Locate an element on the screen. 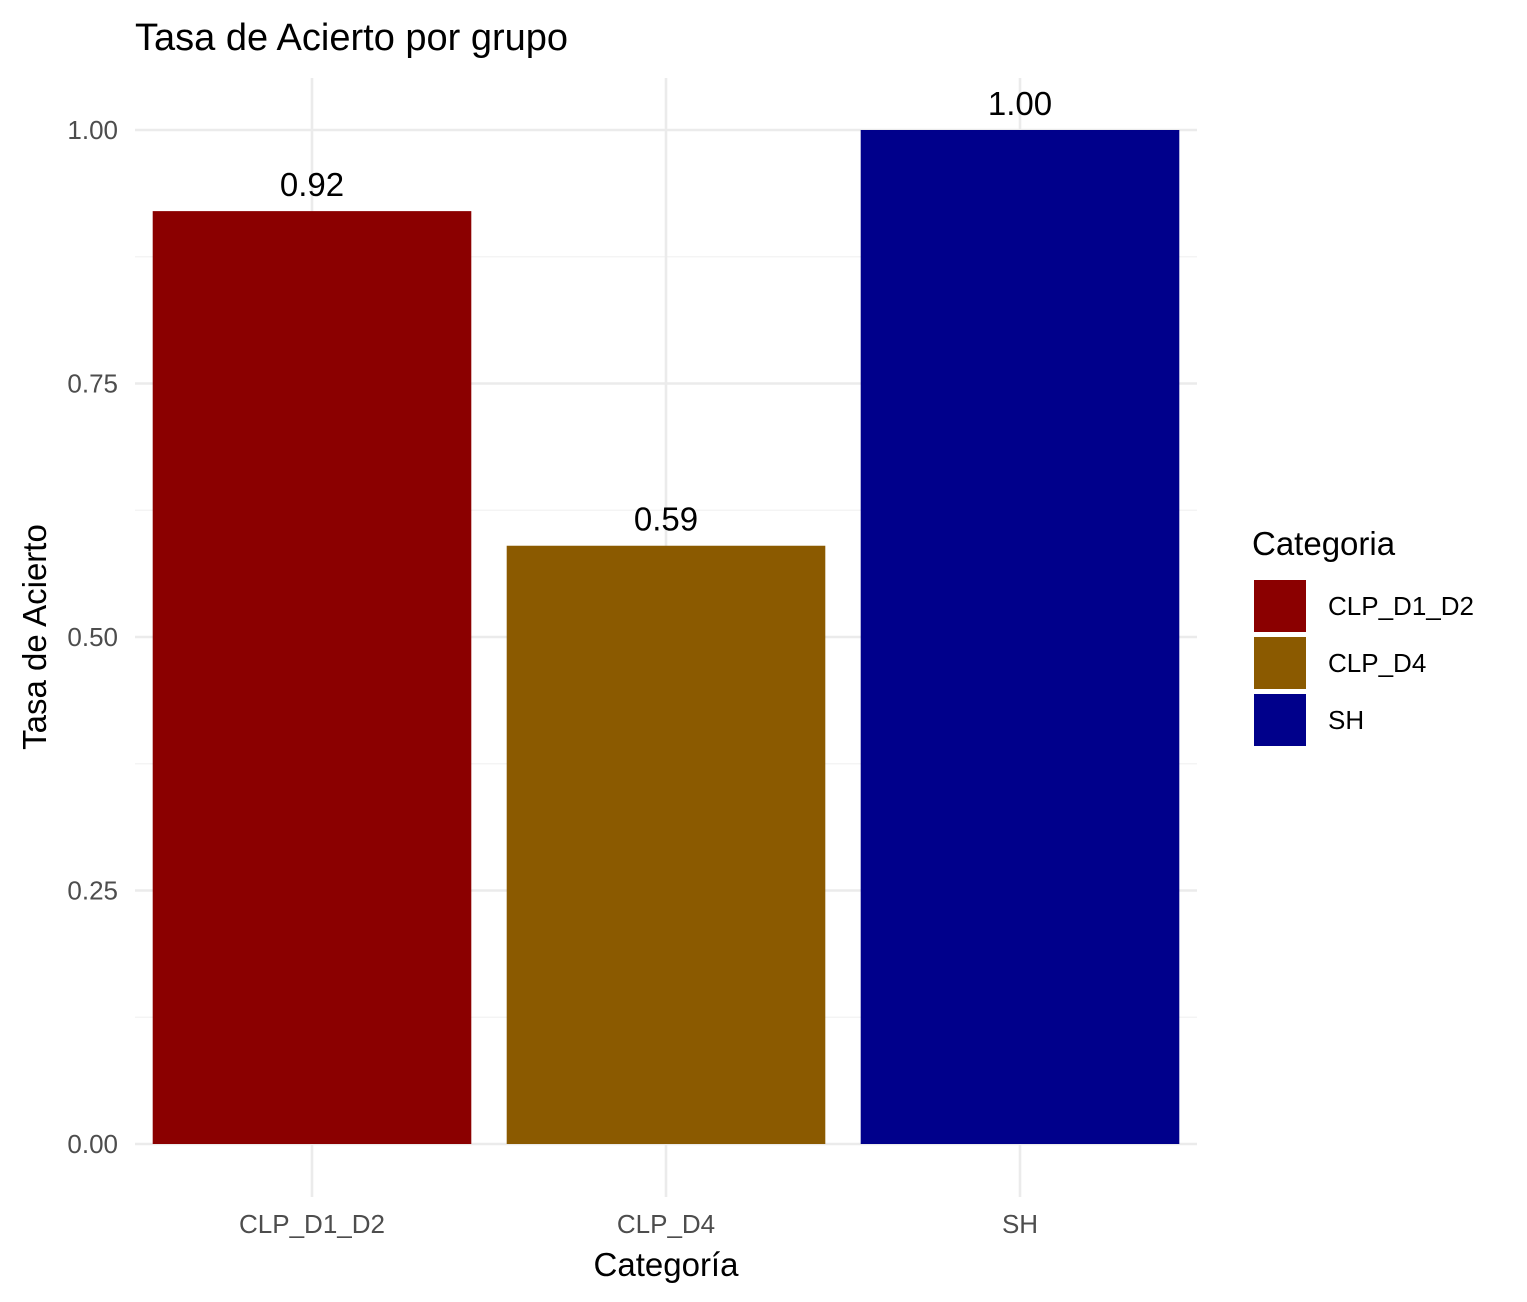 Image resolution: width=1527 pixels, height=1302 pixels. legend-label: CLP_D1_D2 is located at coordinates (1401, 606).